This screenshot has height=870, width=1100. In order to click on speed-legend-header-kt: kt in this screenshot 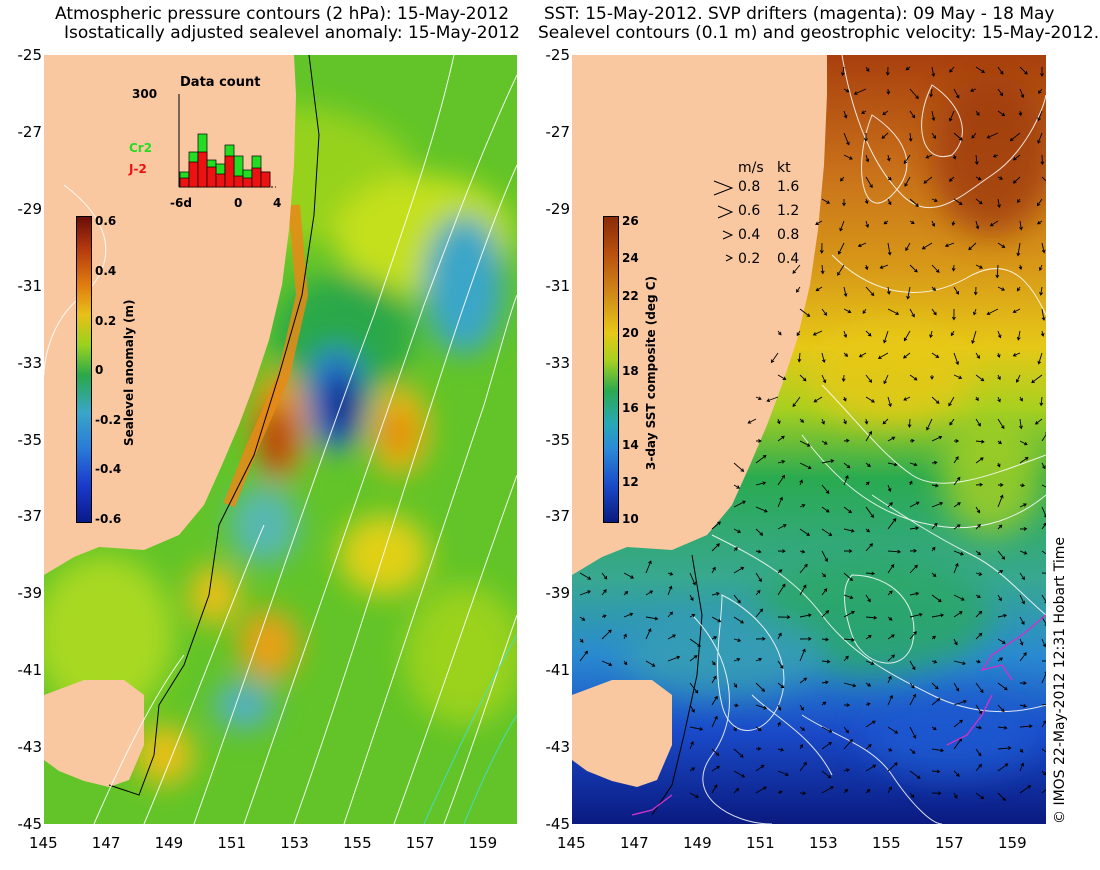, I will do `click(784, 168)`.